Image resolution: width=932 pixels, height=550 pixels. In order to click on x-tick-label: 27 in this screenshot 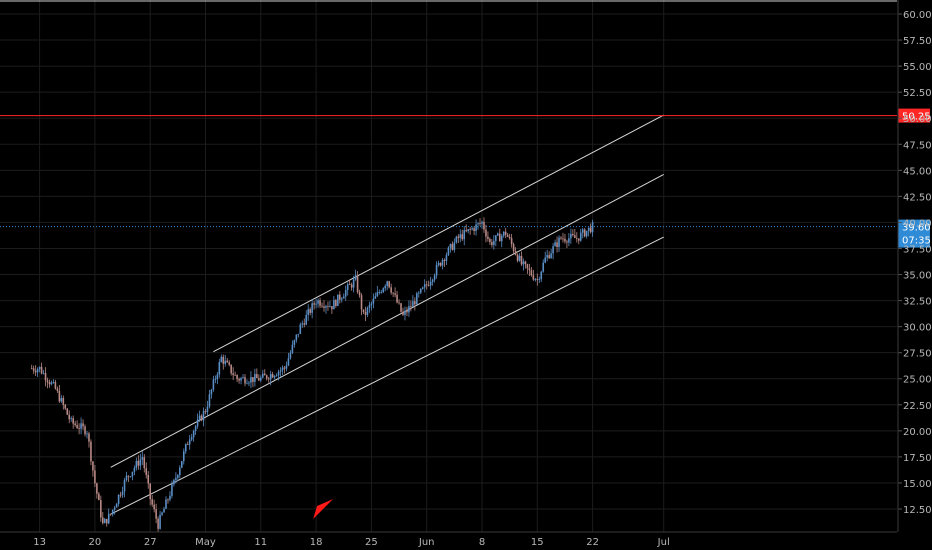, I will do `click(150, 542)`.